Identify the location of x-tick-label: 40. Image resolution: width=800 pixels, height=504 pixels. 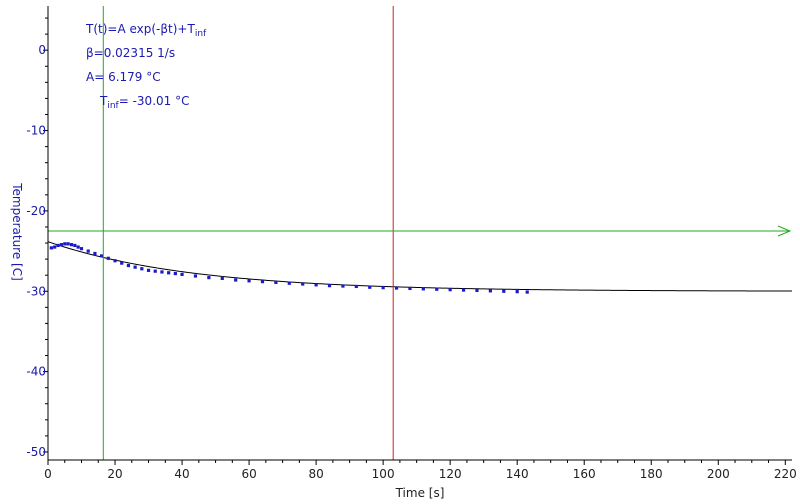
(181, 474).